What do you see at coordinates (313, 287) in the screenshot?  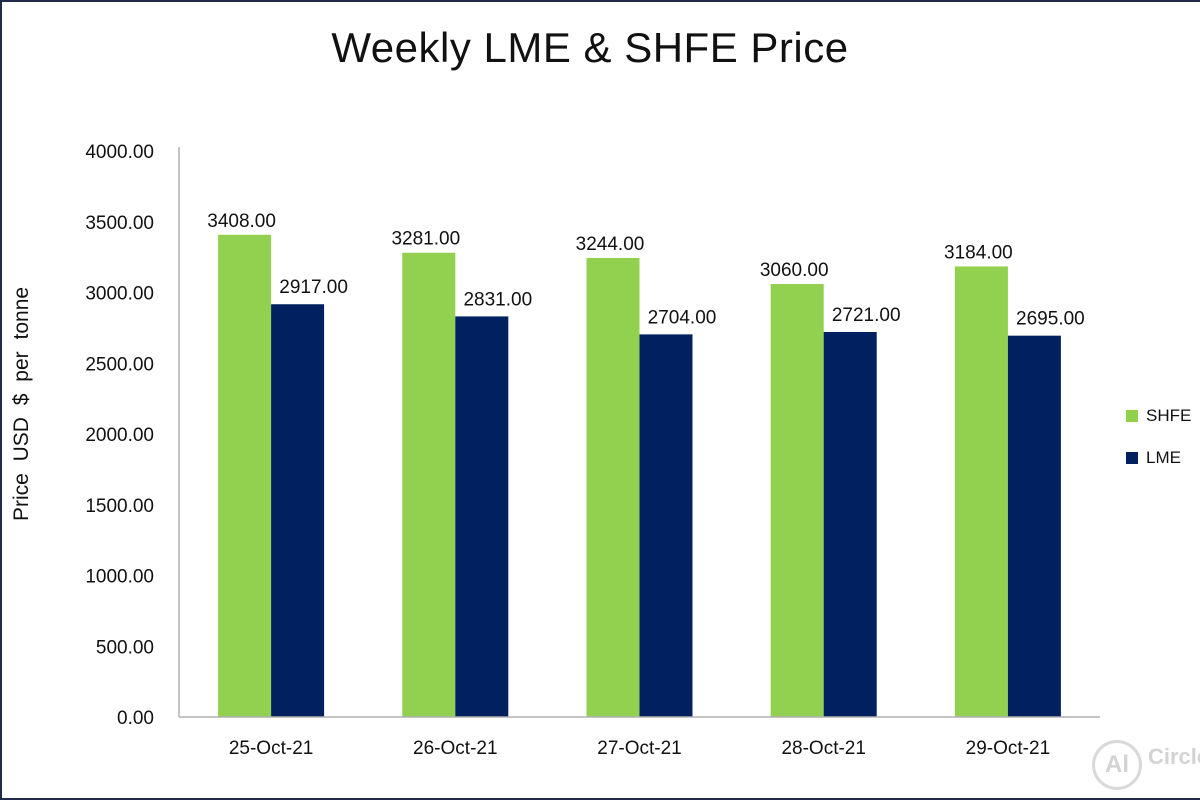 I see `data-label-lme: 2917.00` at bounding box center [313, 287].